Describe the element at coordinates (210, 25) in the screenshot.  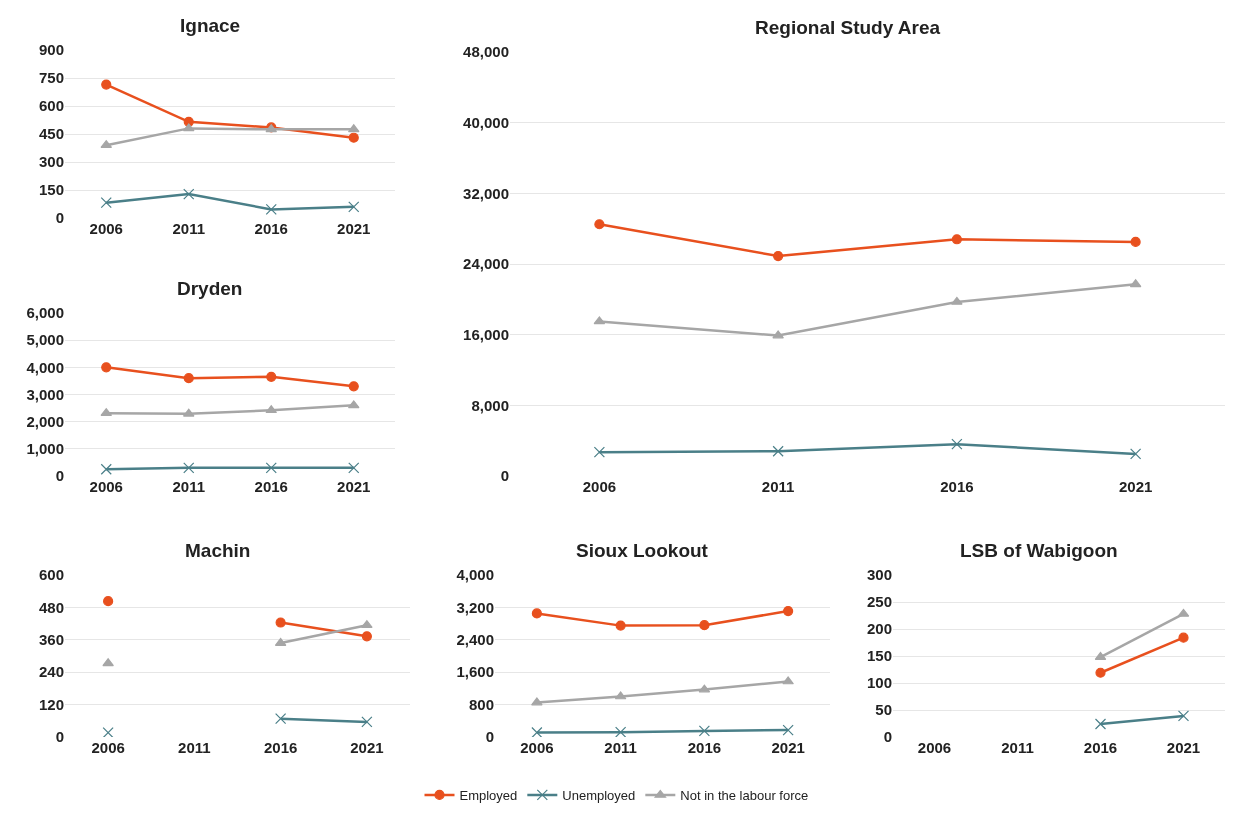
I see `chart-title: Ignace` at that location.